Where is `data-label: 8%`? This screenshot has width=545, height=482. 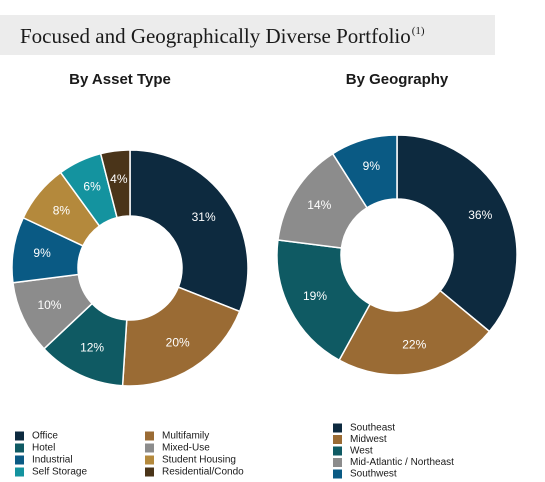 data-label: 8% is located at coordinates (62, 210).